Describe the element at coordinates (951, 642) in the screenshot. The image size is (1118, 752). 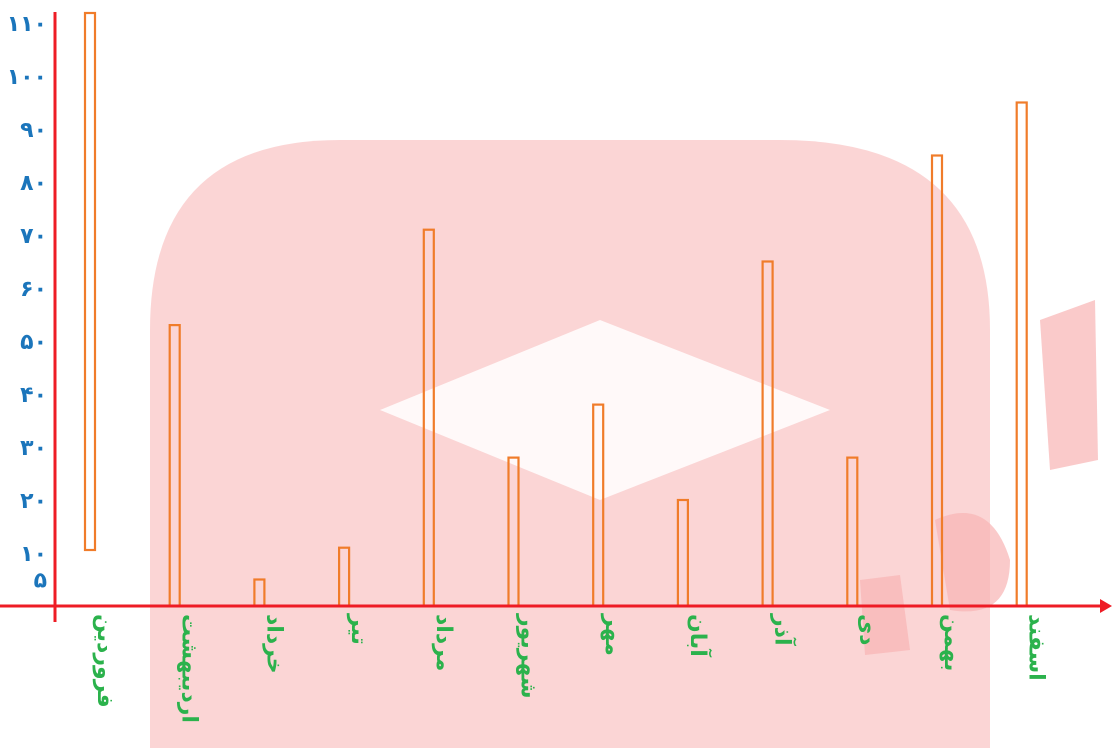
I see `category-label: بهمن` at that location.